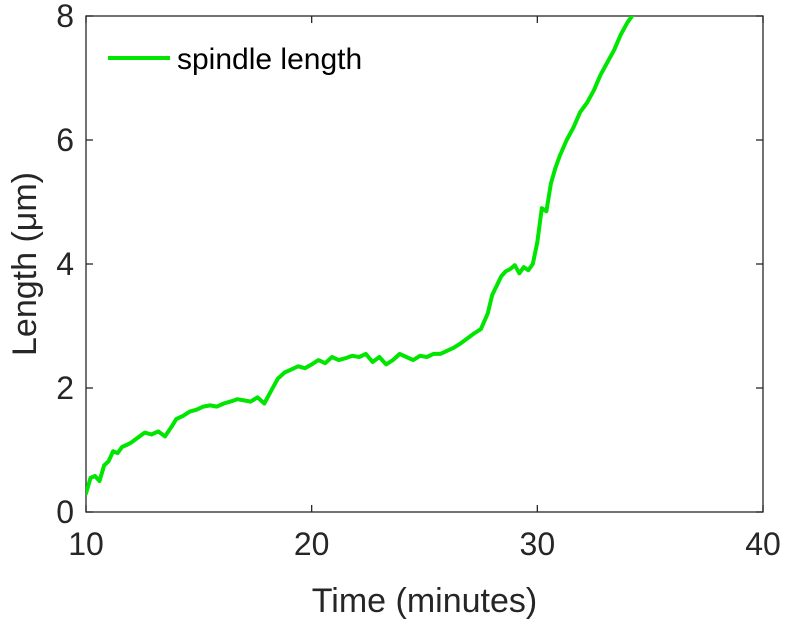  I want to click on y-tick-labels: 0 2 4 6 8, so click(65, 265).